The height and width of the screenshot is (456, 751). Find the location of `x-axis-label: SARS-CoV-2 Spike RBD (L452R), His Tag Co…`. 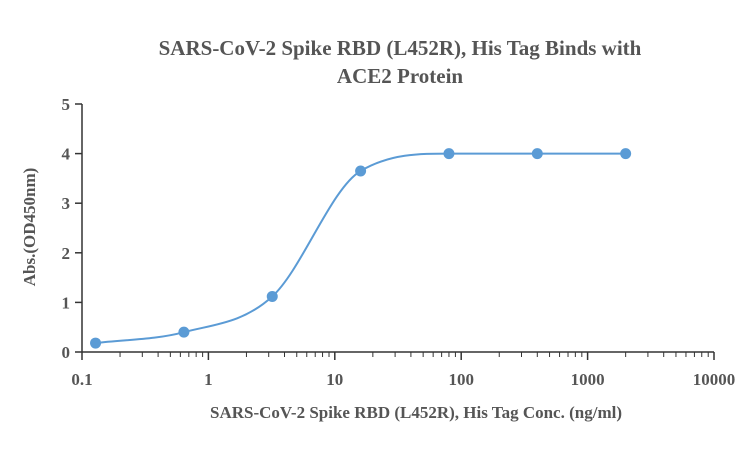

x-axis-label: SARS-CoV-2 Spike RBD (L452R), His Tag Co… is located at coordinates (416, 412).